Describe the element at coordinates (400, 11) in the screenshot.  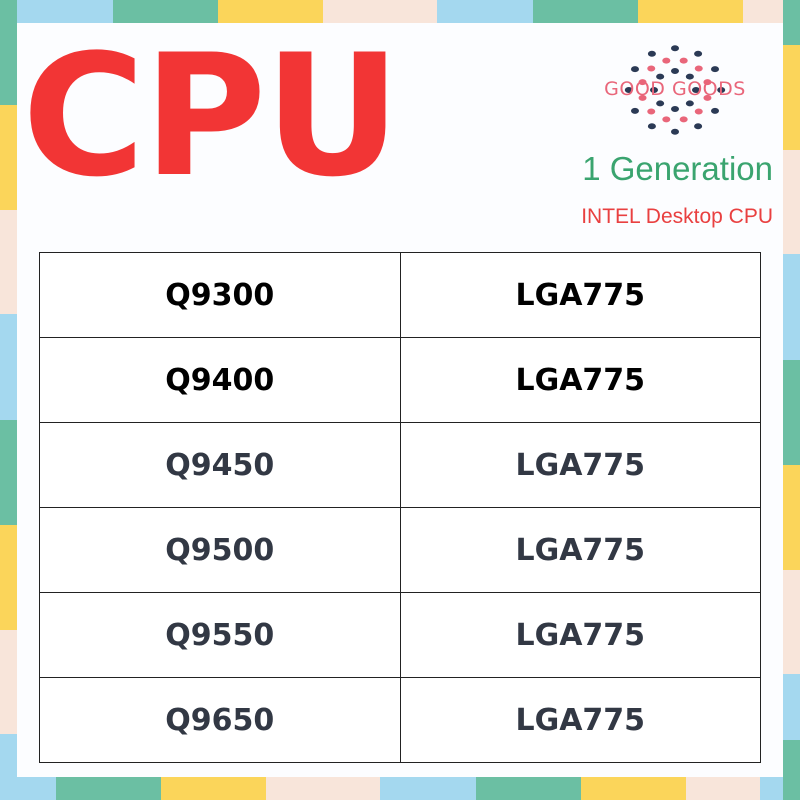
I see `border-top` at that location.